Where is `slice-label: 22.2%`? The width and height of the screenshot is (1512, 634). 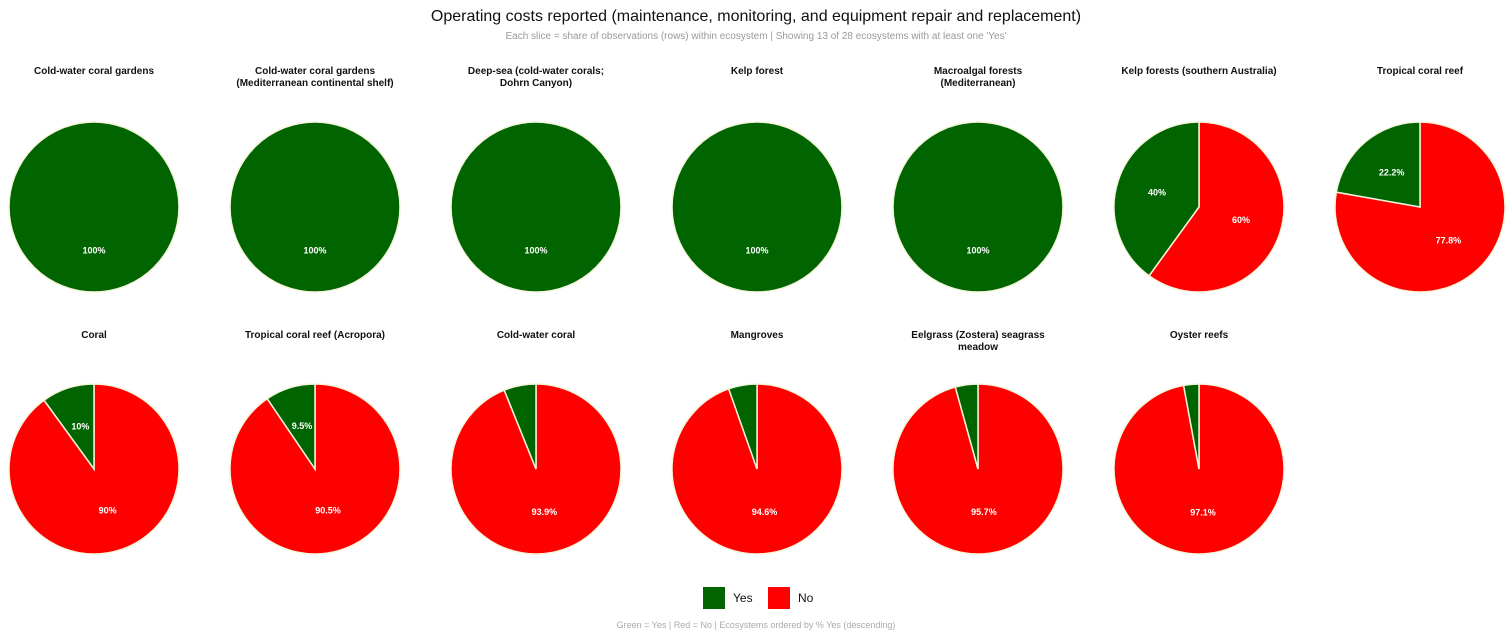 slice-label: 22.2% is located at coordinates (1392, 172).